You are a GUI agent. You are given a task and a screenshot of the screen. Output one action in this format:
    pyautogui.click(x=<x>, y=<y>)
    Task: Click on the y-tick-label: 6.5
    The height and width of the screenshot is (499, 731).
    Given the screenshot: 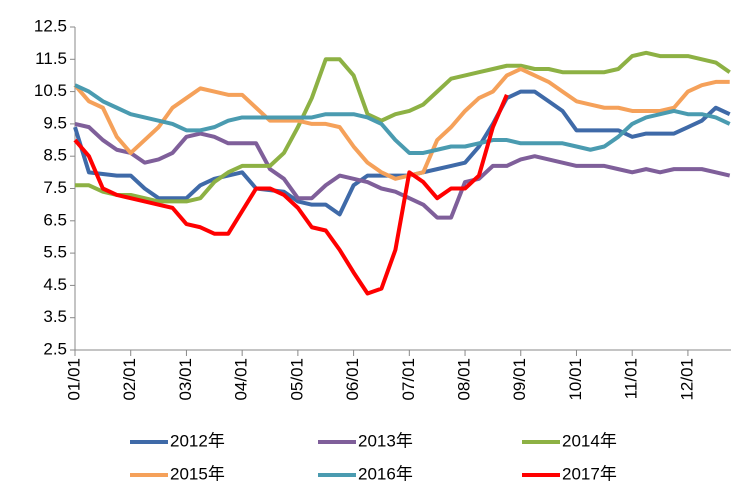 What is the action you would take?
    pyautogui.click(x=55, y=219)
    